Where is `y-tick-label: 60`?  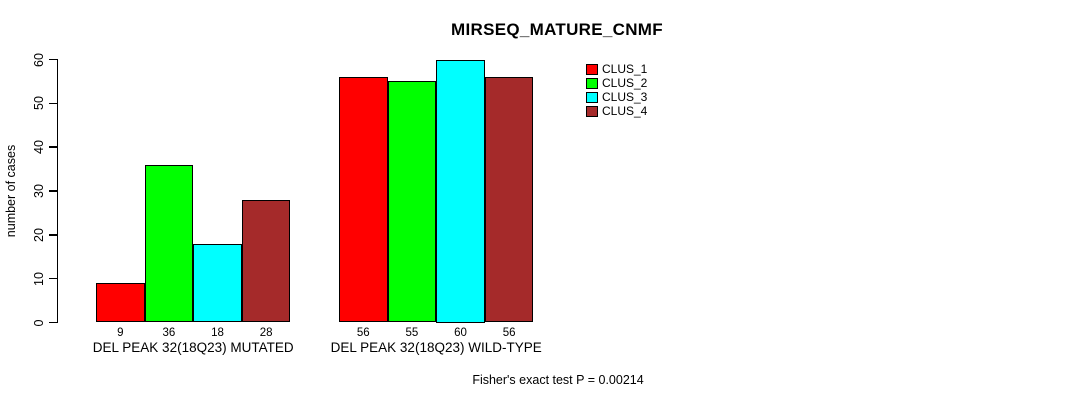 y-tick-label: 60 is located at coordinates (39, 59).